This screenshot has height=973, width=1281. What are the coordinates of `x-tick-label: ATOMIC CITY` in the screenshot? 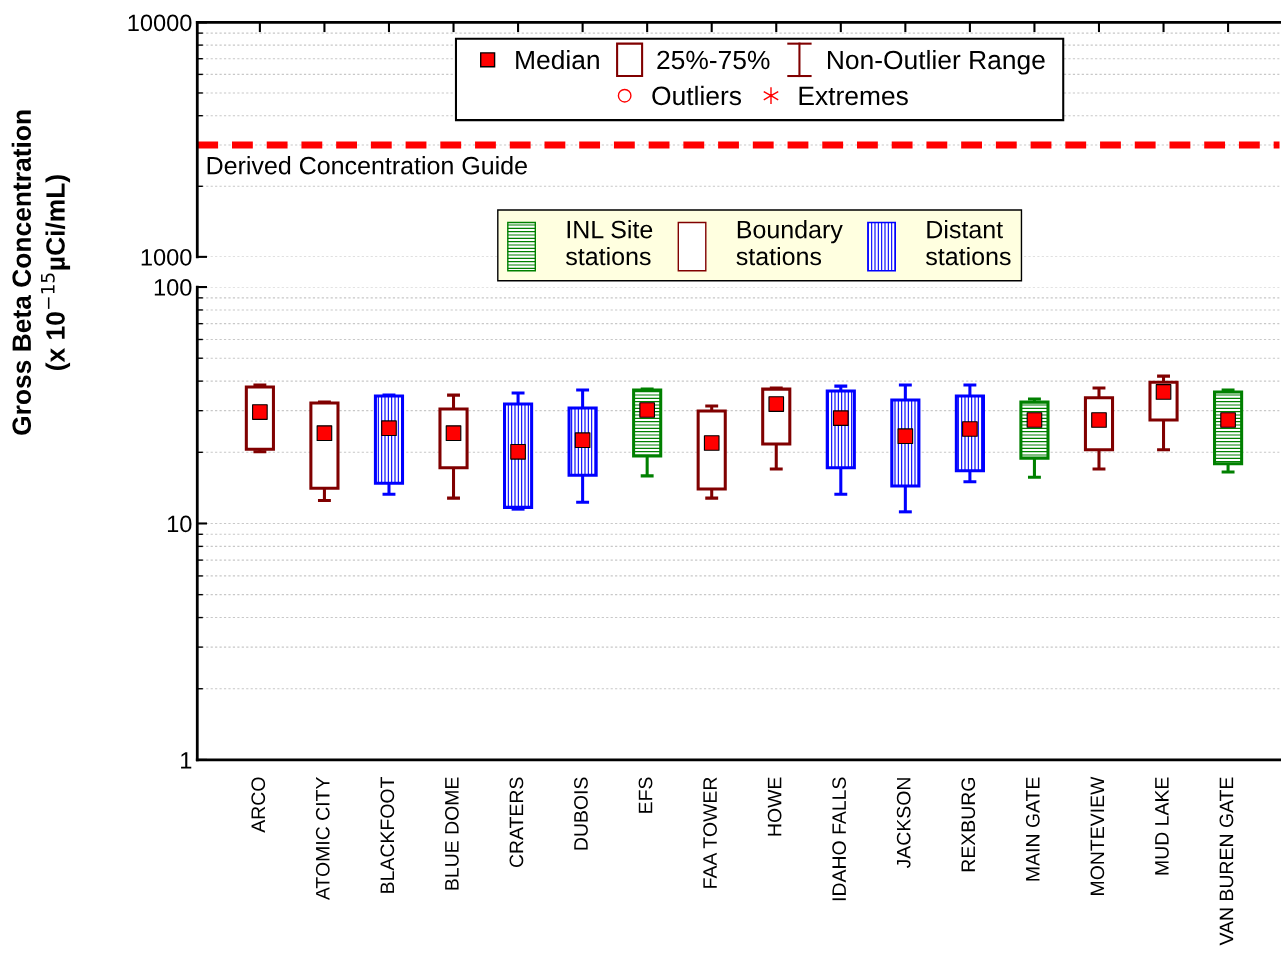 It's located at (322, 839).